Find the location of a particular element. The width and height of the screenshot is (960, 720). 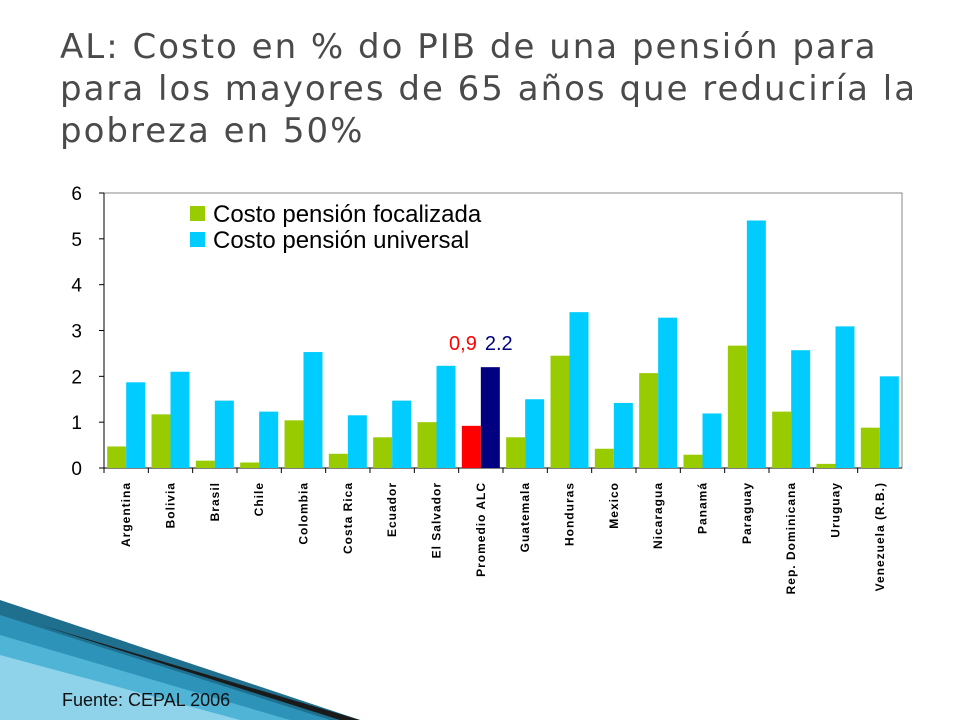

y-tick-label: 1 is located at coordinates (76, 423).